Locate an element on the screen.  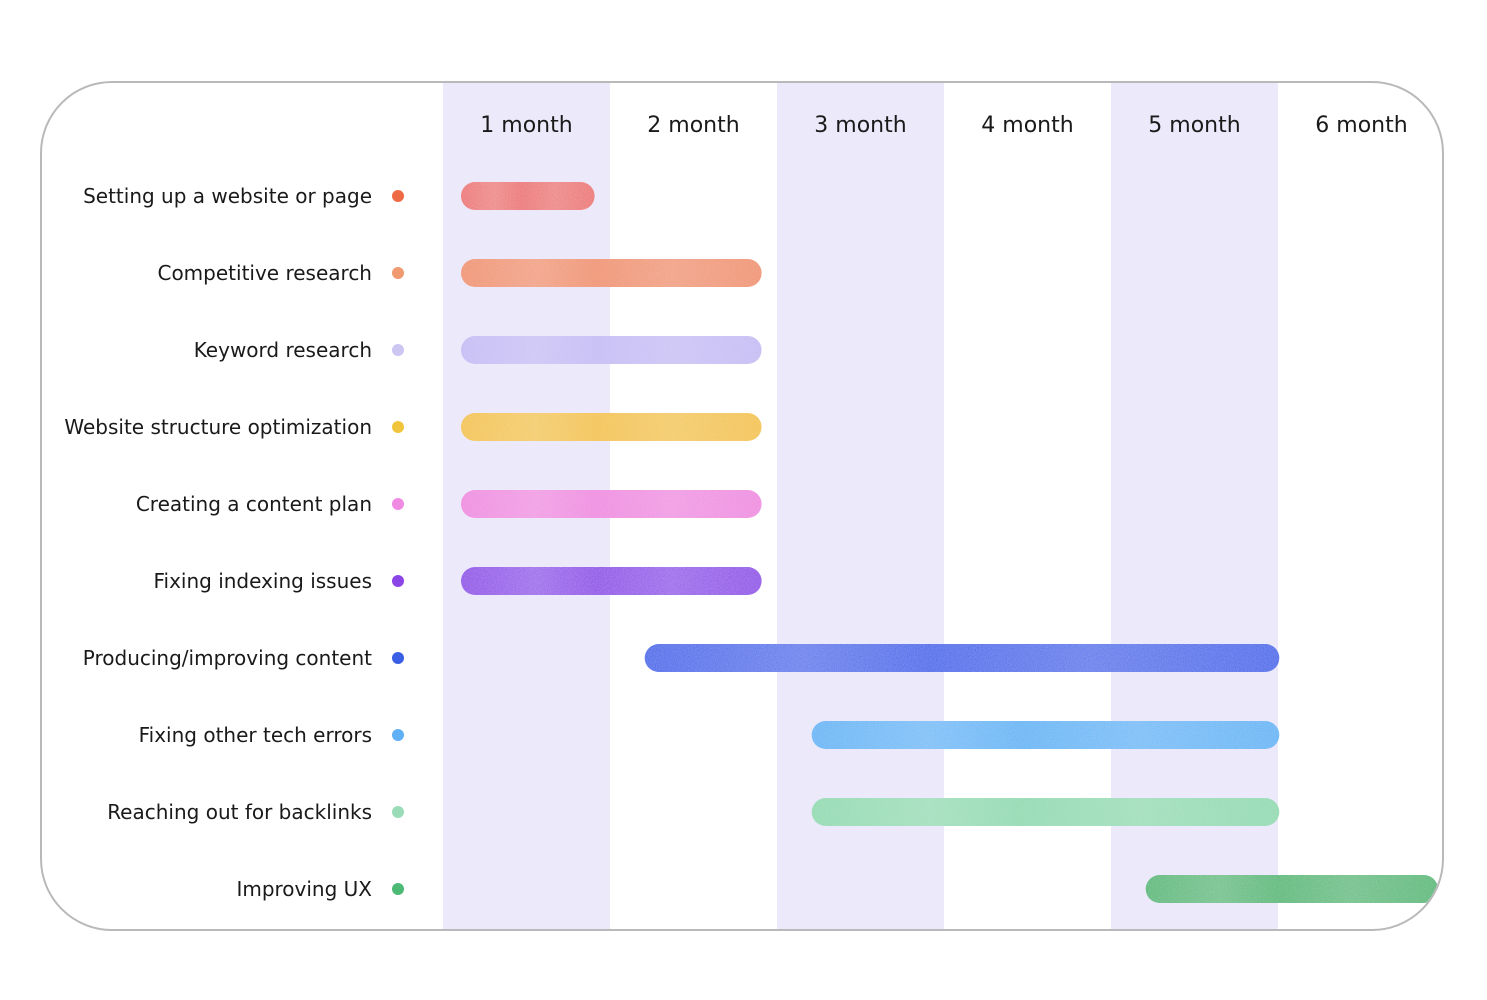
month-label-6: 6 month is located at coordinates (1361, 125).